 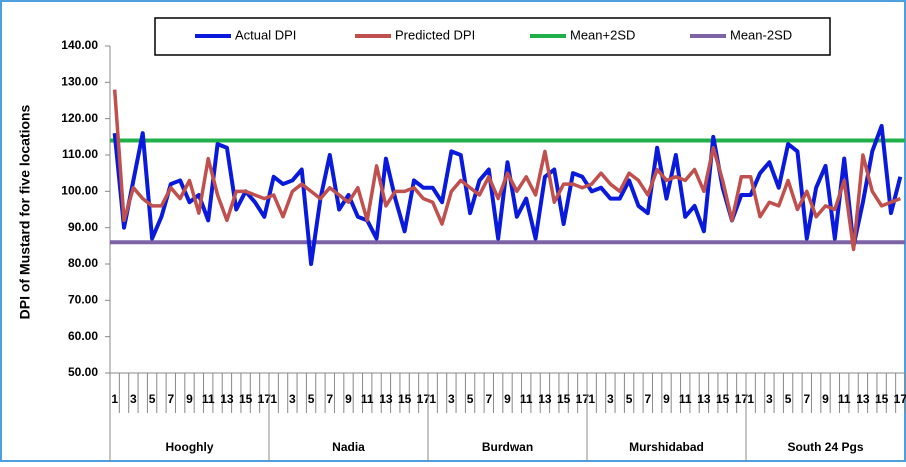 I want to click on group-label: Nadia, so click(x=348, y=447).